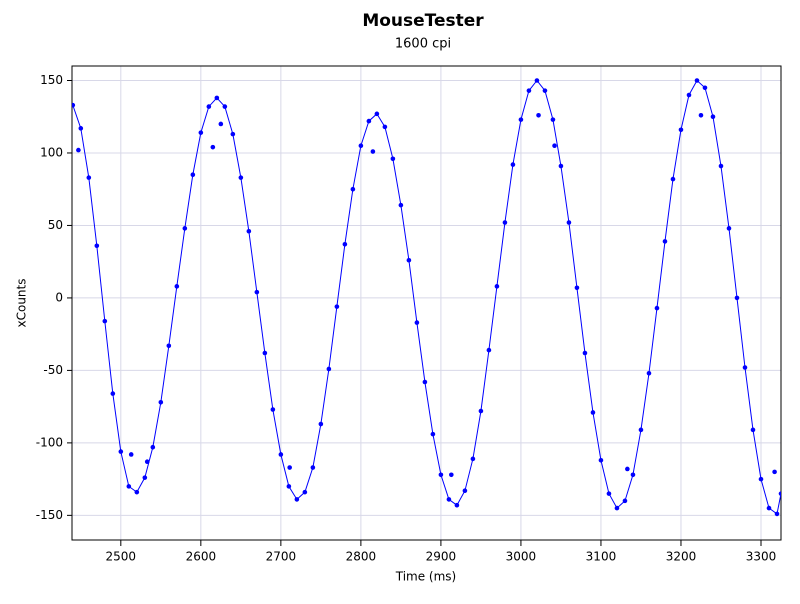 This screenshot has height=604, width=800. I want to click on y-tick-label: 0, so click(59, 297).